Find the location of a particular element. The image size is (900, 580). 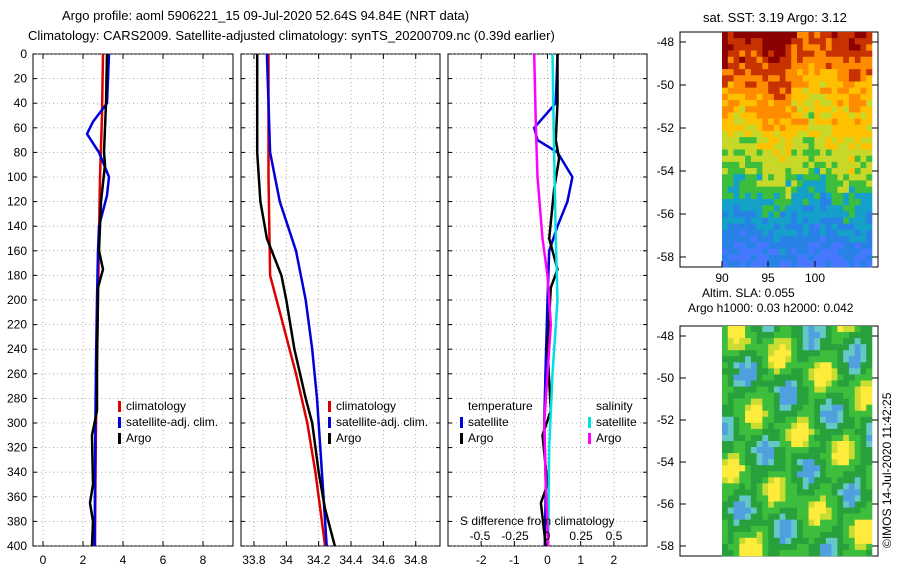

depth-tick-label: 360 is located at coordinates (17, 497).